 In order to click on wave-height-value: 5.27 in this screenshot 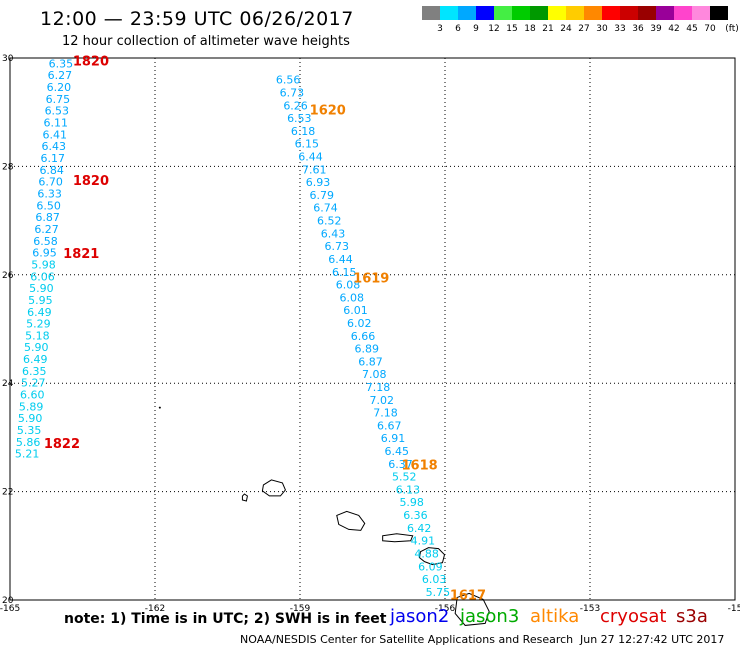, I will do `click(33, 383)`.